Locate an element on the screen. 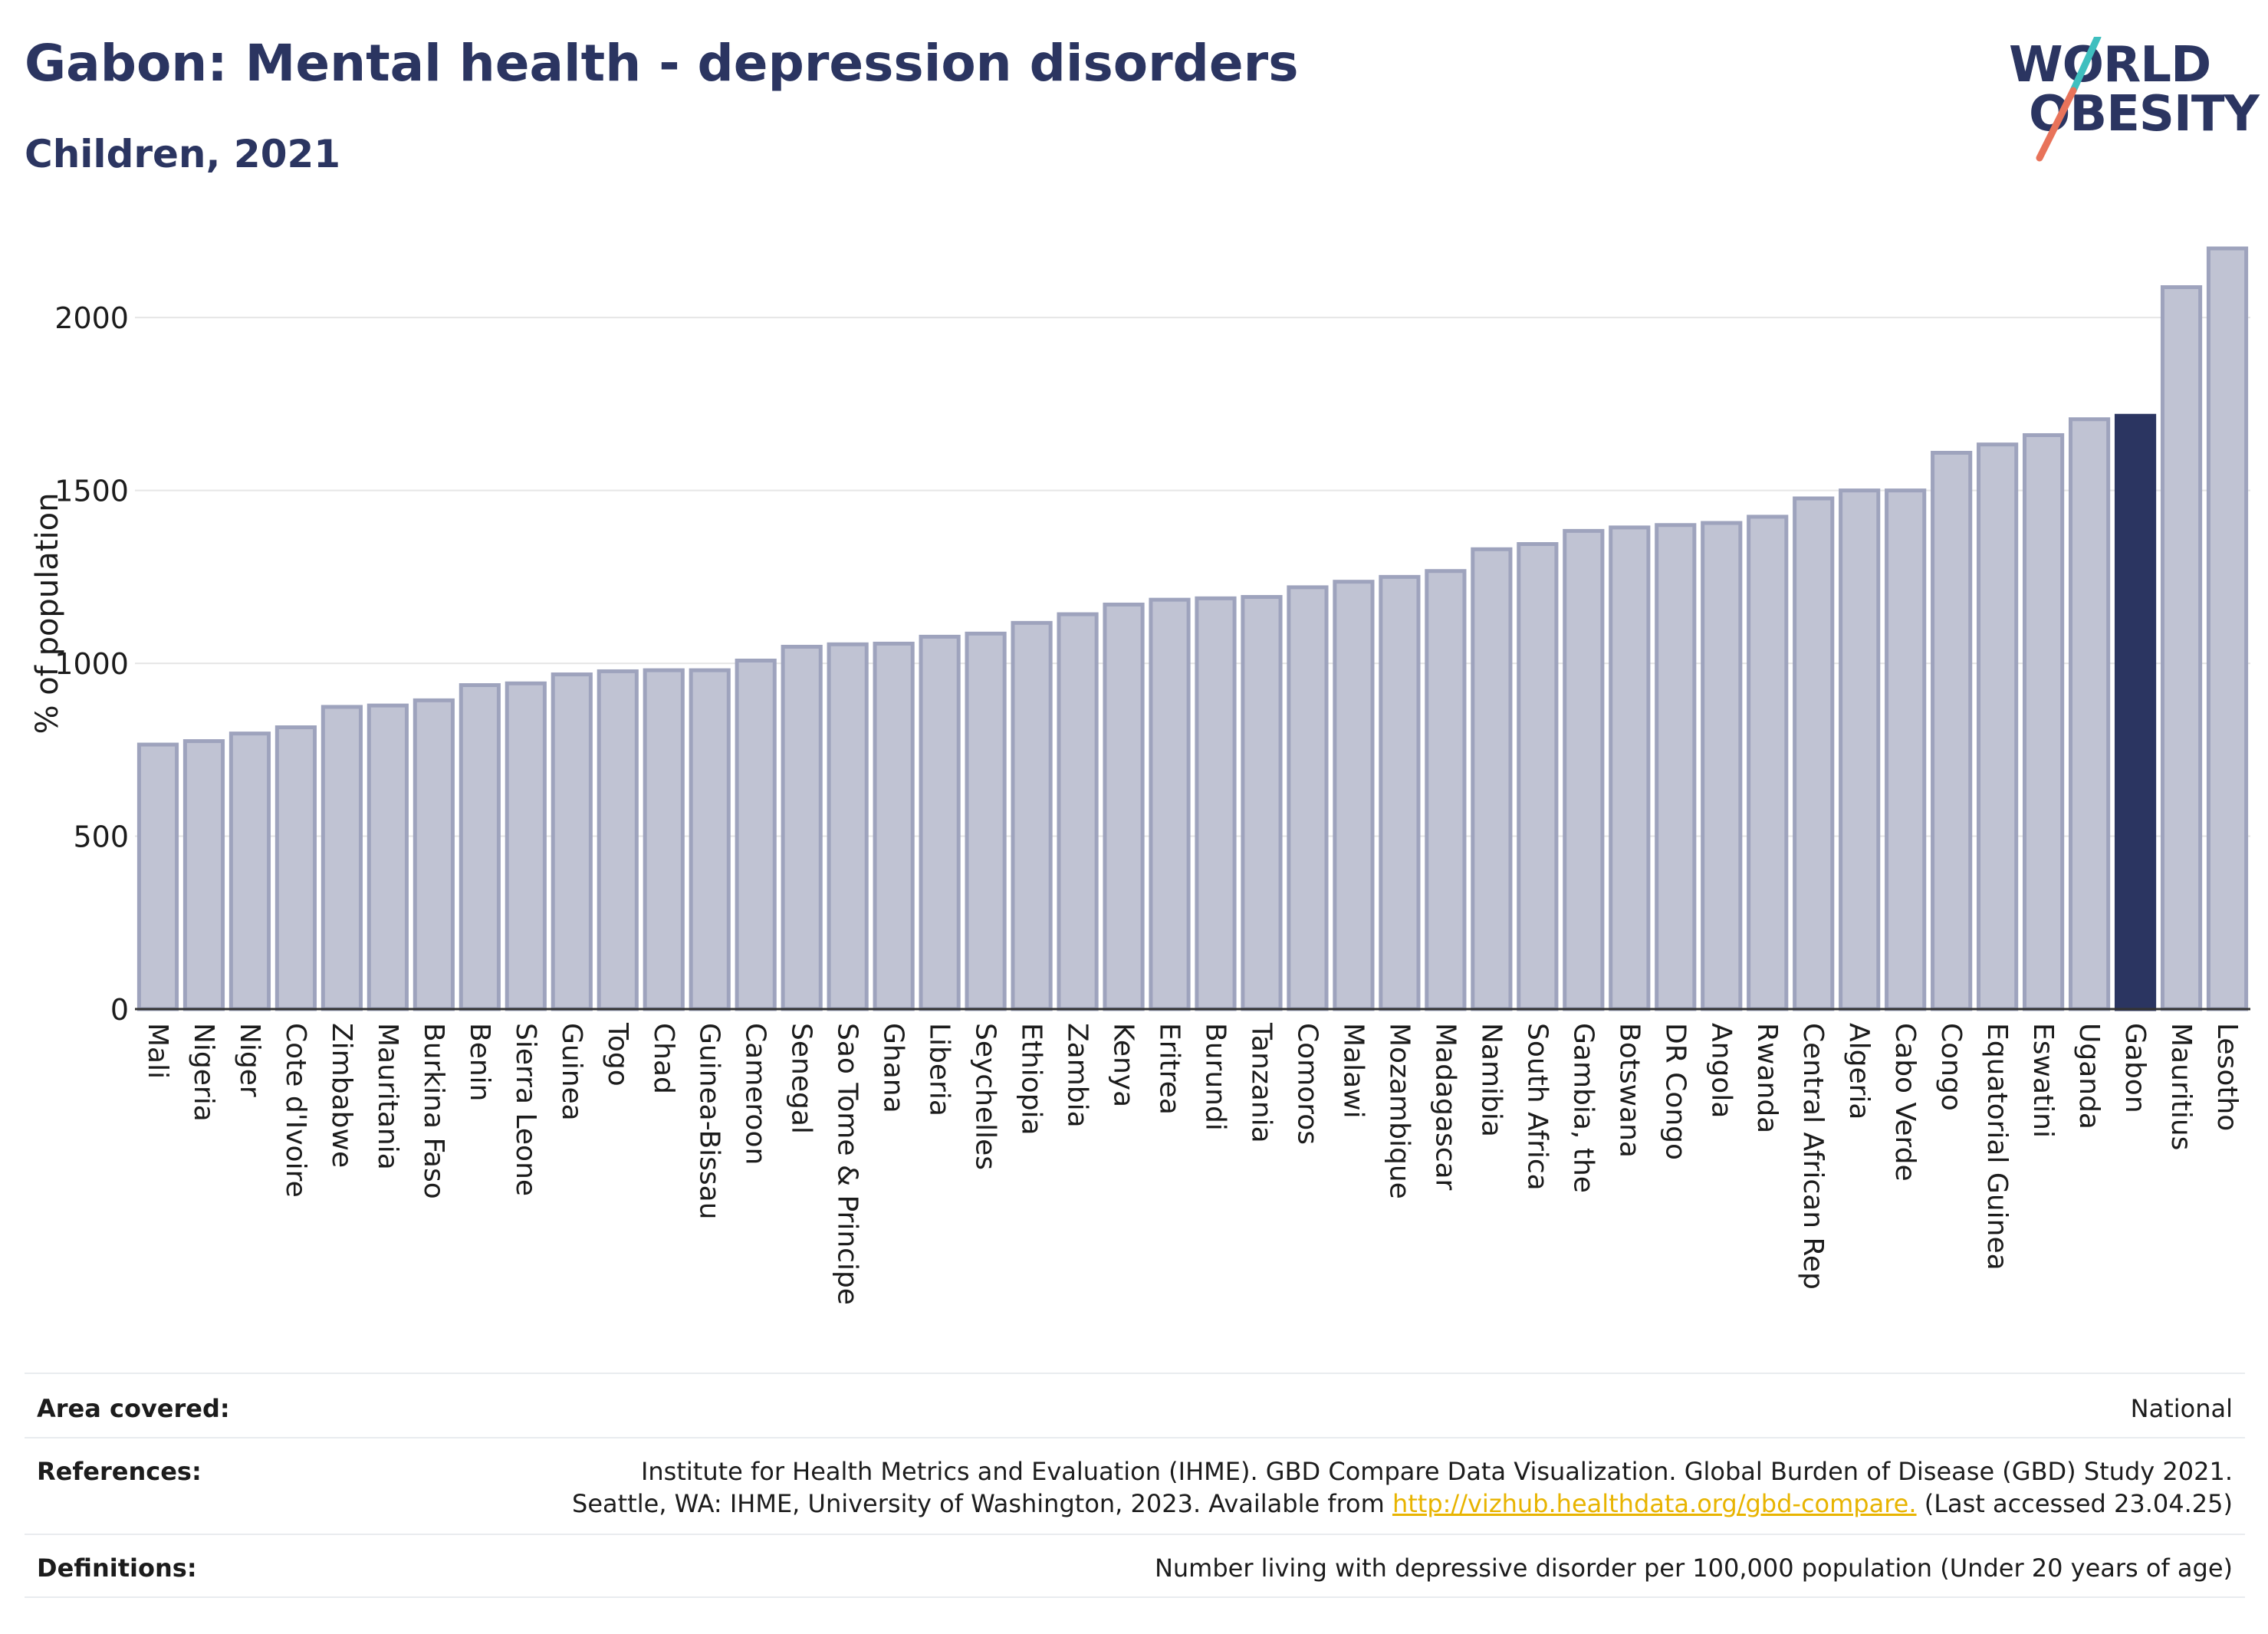  area-covered-value: National is located at coordinates (2181, 1409).